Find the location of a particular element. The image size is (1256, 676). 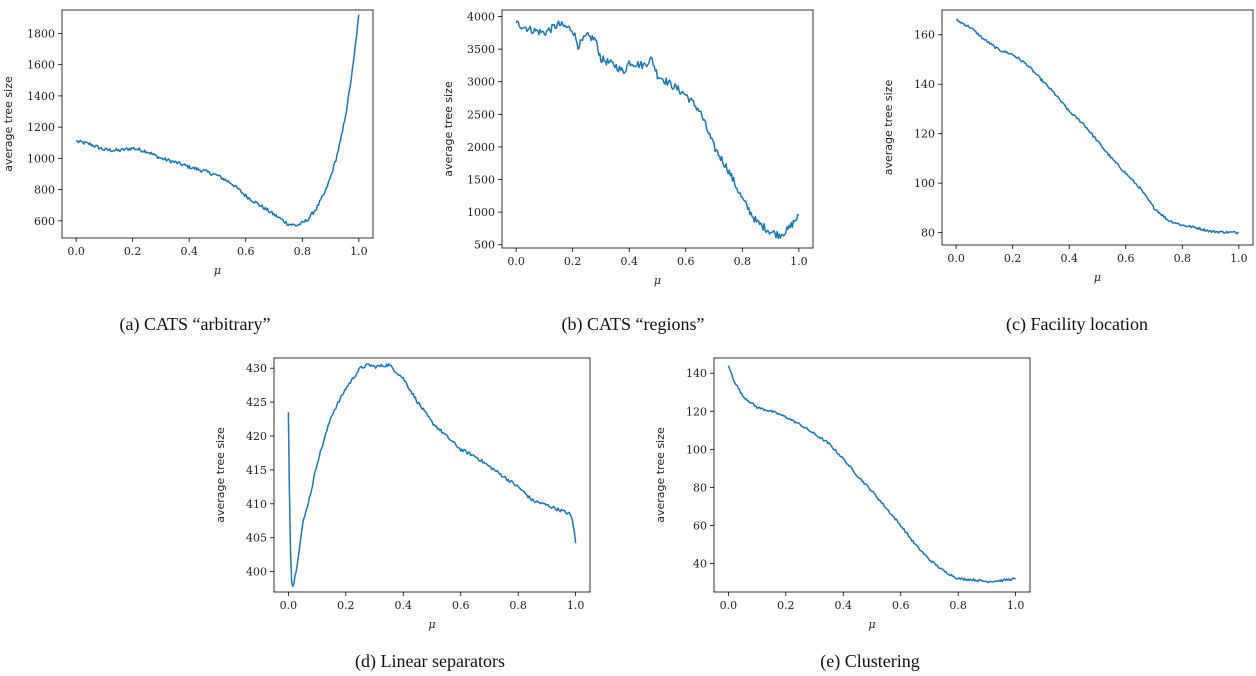

y-tick-label: 410 is located at coordinates (256, 504).